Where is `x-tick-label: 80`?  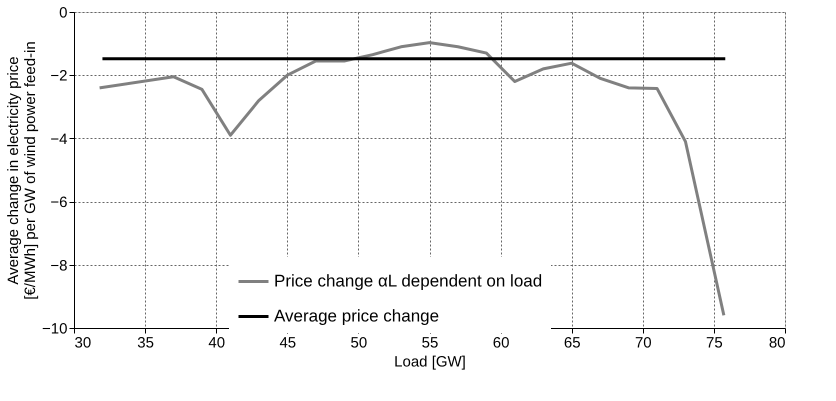 x-tick-label: 80 is located at coordinates (777, 343).